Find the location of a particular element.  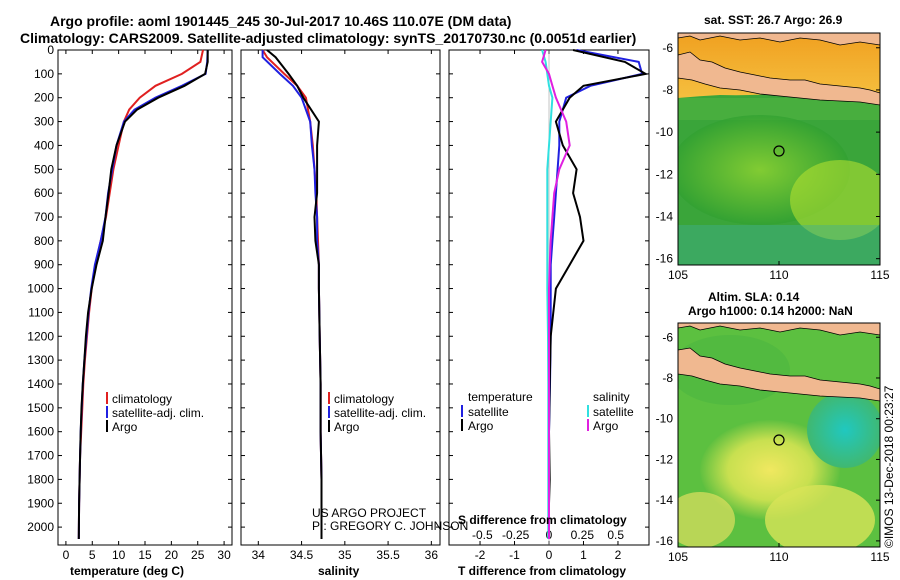

series-line-temperature-satellite is located at coordinates (596, 294).